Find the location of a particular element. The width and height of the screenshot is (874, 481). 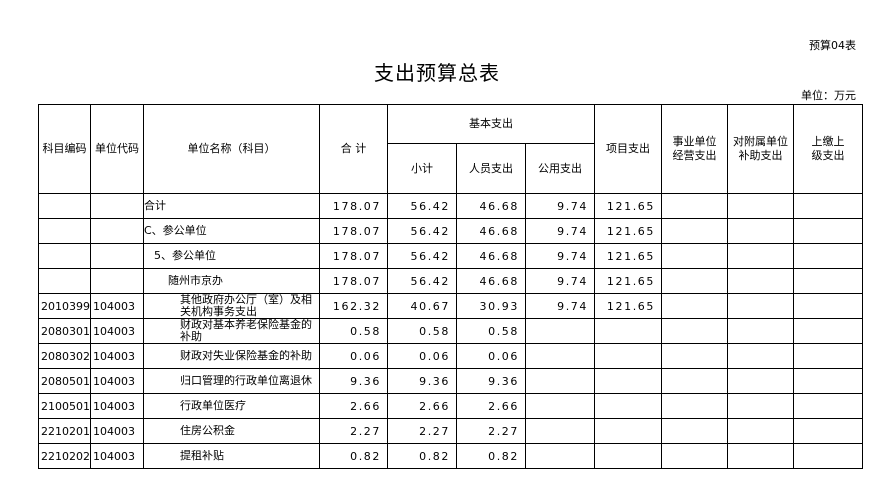

header-text: 对附属单位补助支出 is located at coordinates (760, 148).